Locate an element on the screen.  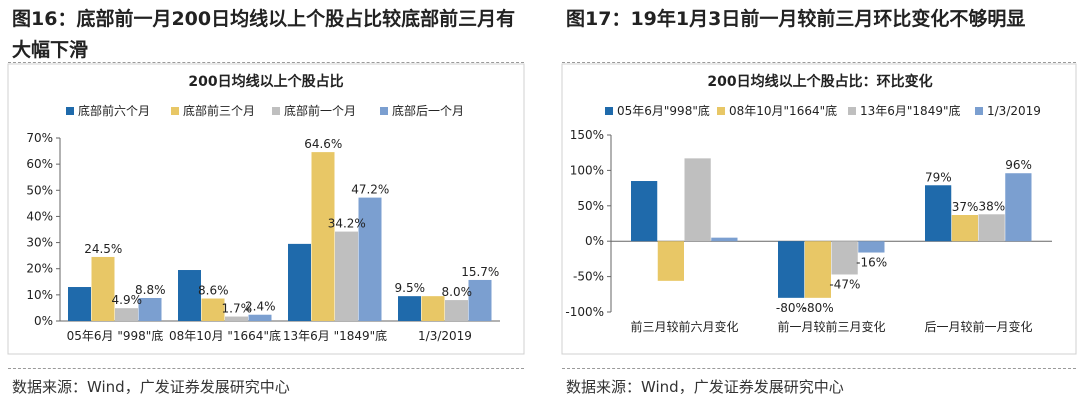
chart1-y-tick-label-5: 50% is located at coordinates (39, 190).